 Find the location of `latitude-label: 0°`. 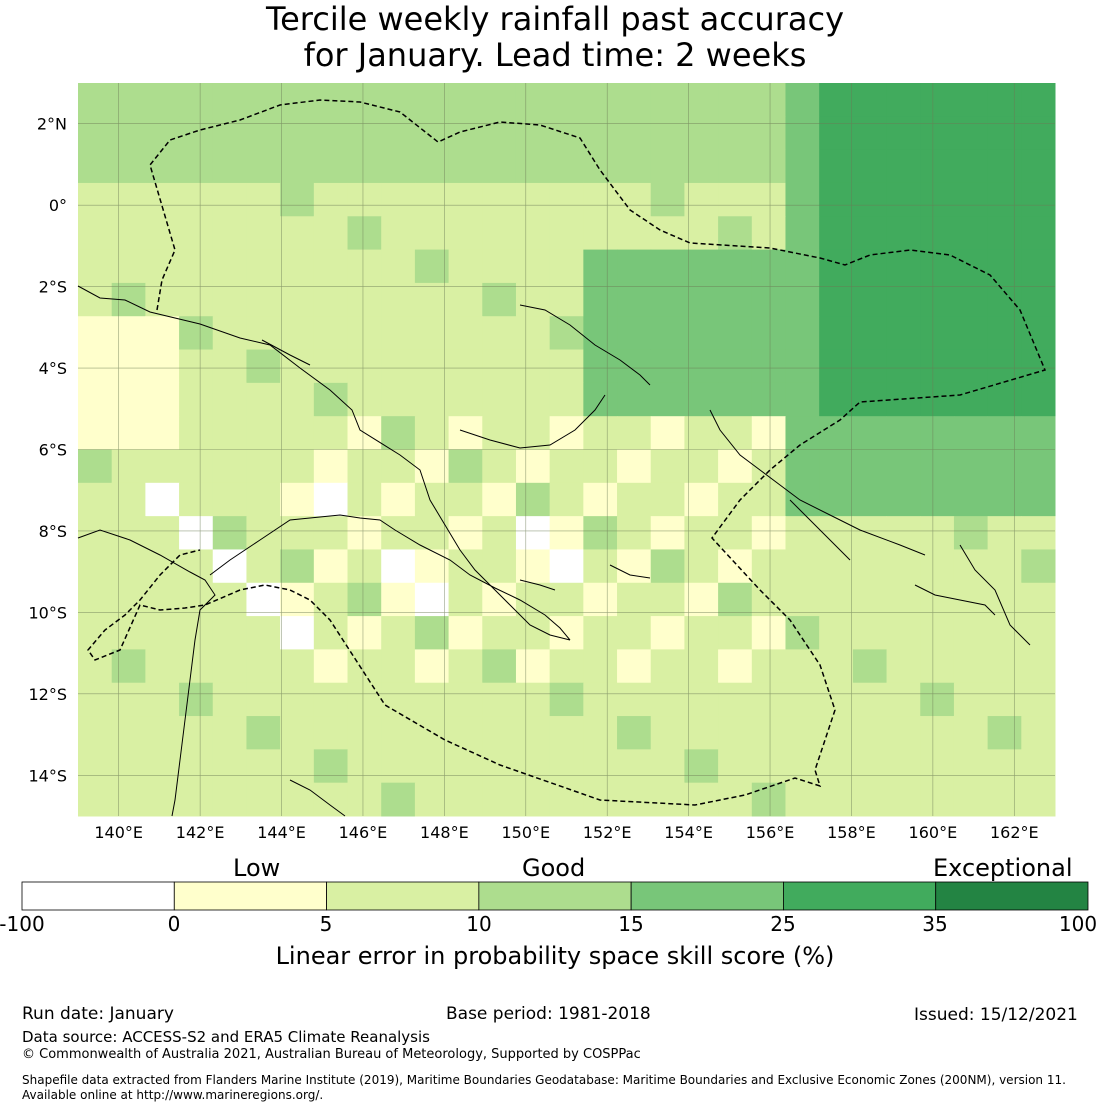

latitude-label: 0° is located at coordinates (58, 205).